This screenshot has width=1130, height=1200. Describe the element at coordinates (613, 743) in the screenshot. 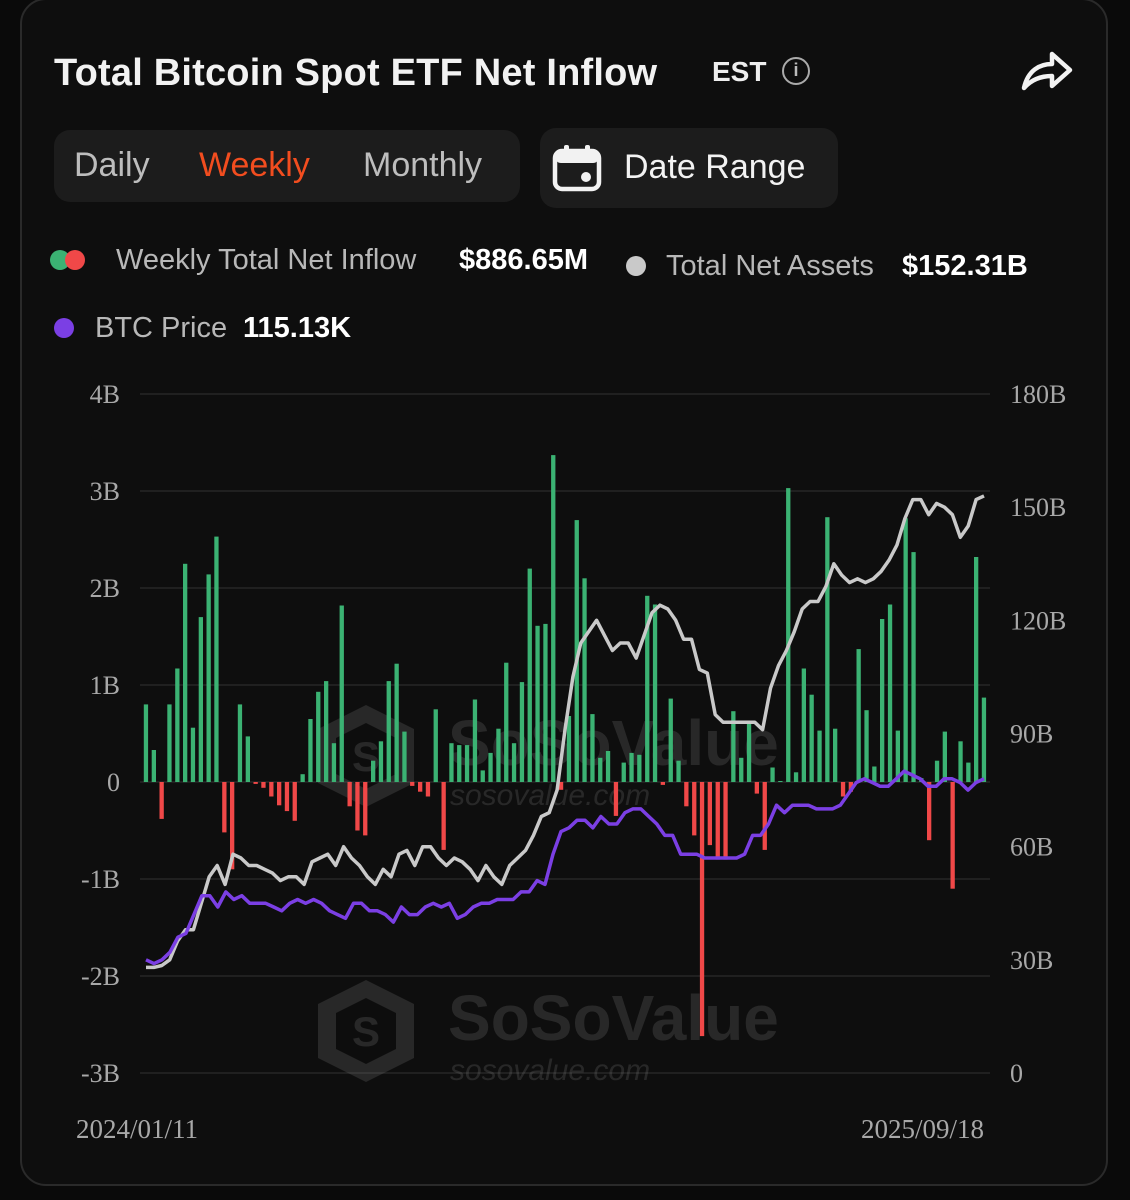

I see `watermark-brand-text: SoSoValue` at that location.